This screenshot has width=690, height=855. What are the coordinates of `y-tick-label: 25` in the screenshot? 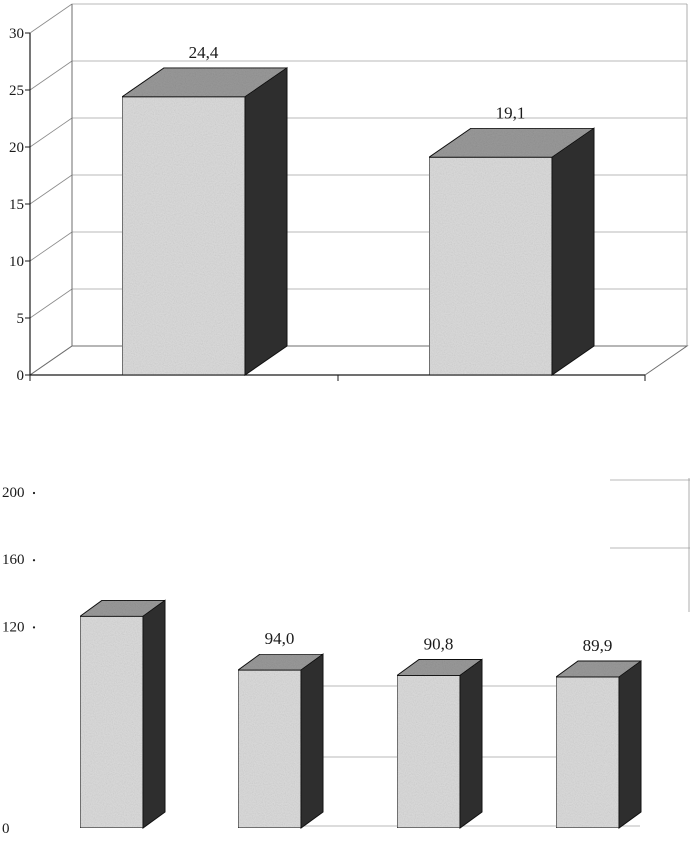 It's located at (16, 91).